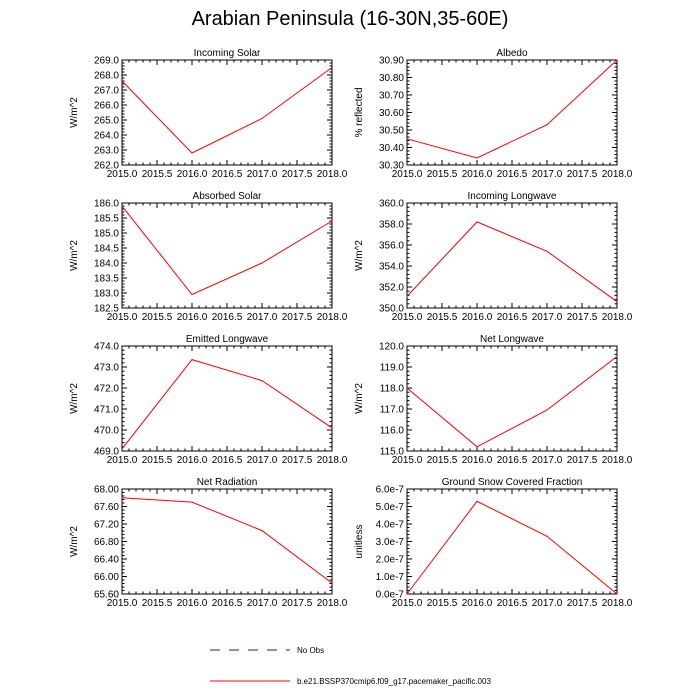 Image resolution: width=700 pixels, height=700 pixels. I want to click on y-tick-label: 30.80, so click(391, 78).